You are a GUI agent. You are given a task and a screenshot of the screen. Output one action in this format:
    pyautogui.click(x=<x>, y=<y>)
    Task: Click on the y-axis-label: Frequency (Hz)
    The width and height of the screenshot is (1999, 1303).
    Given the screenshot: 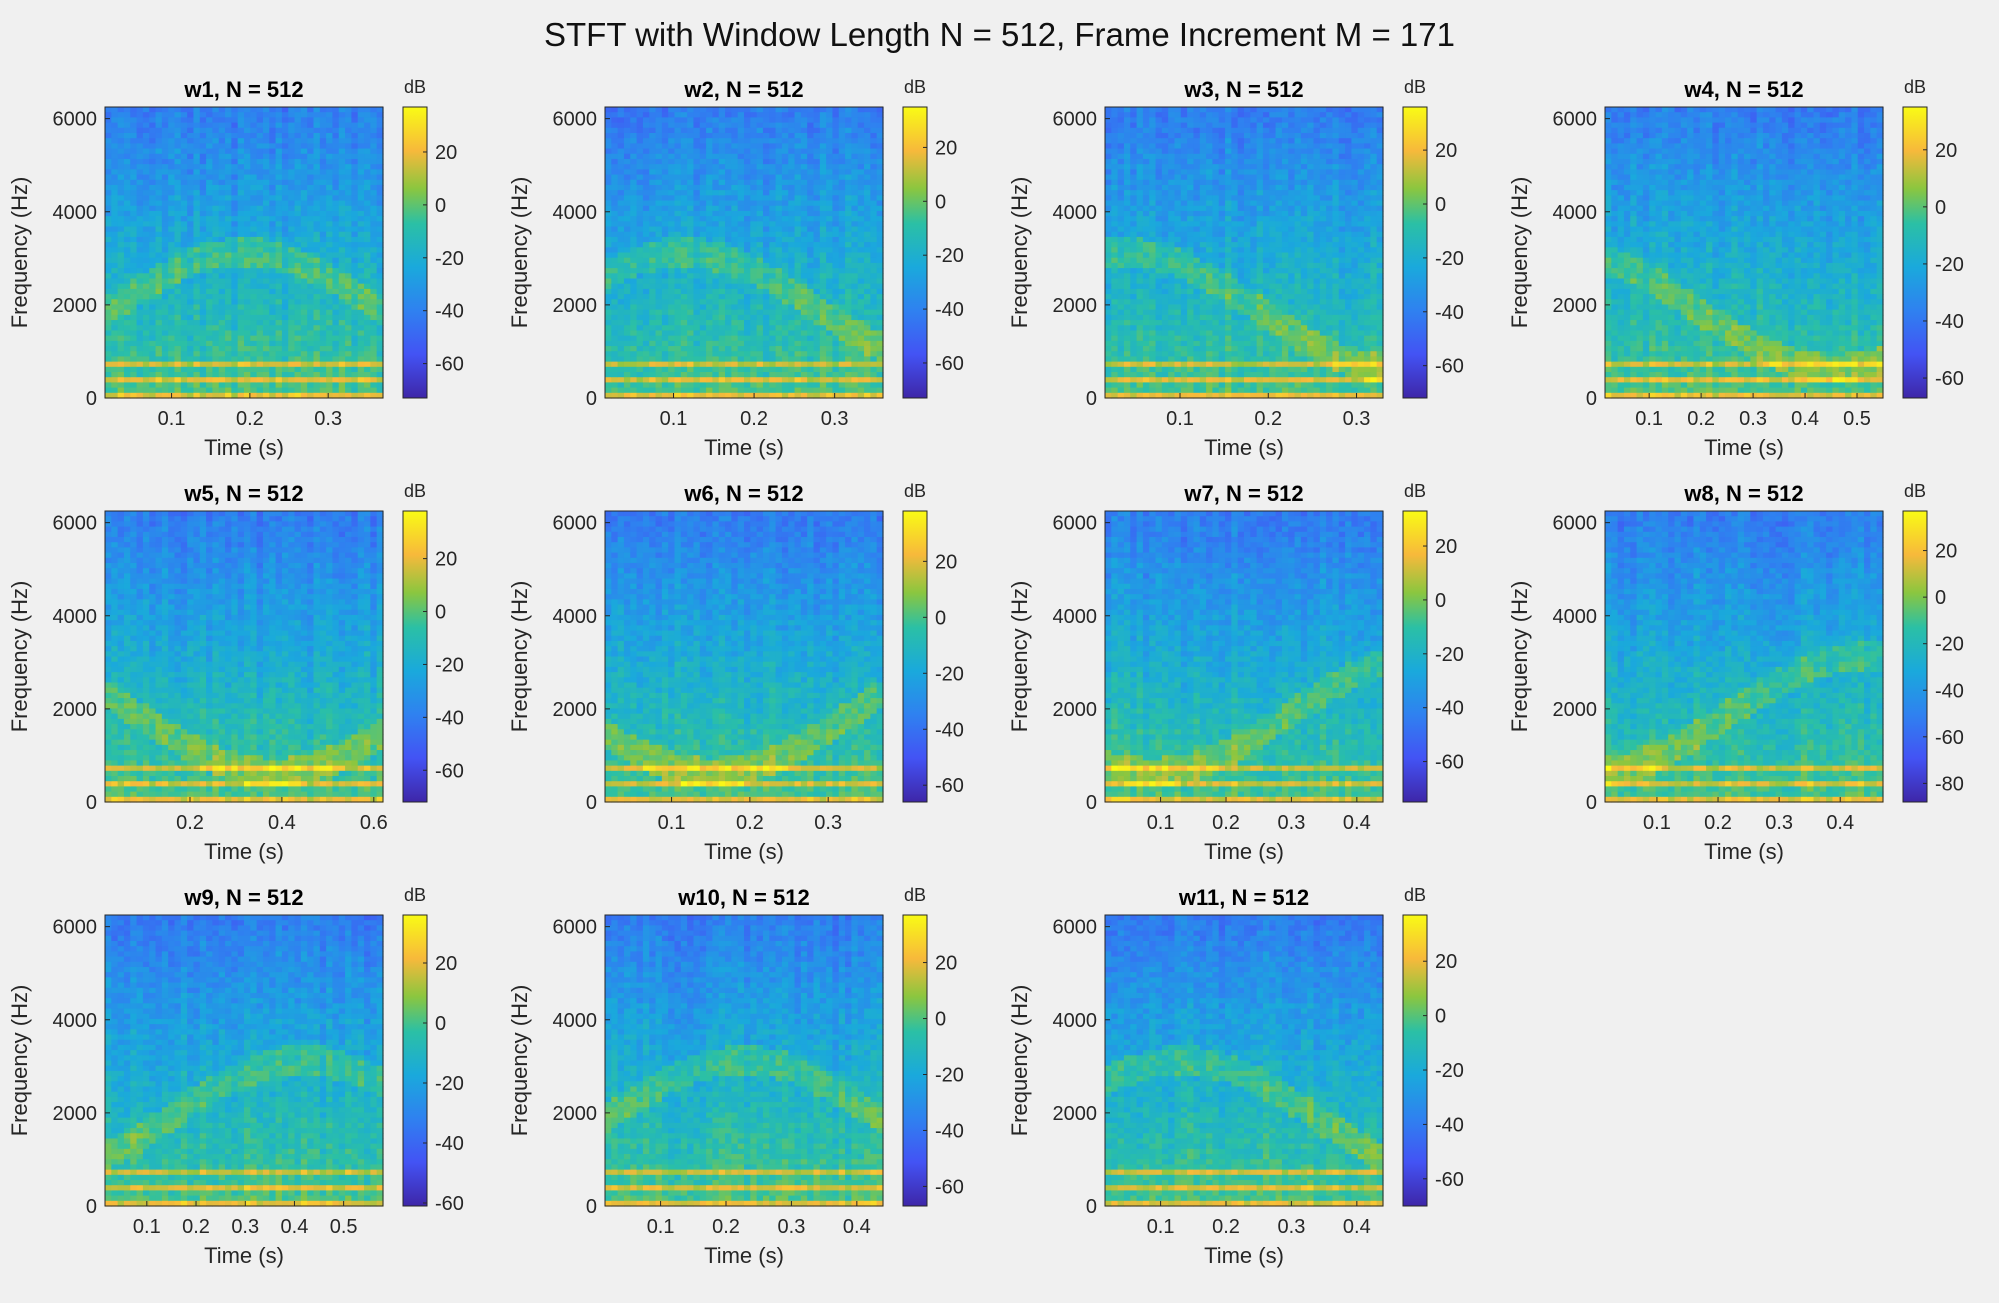 What is the action you would take?
    pyautogui.click(x=519, y=253)
    